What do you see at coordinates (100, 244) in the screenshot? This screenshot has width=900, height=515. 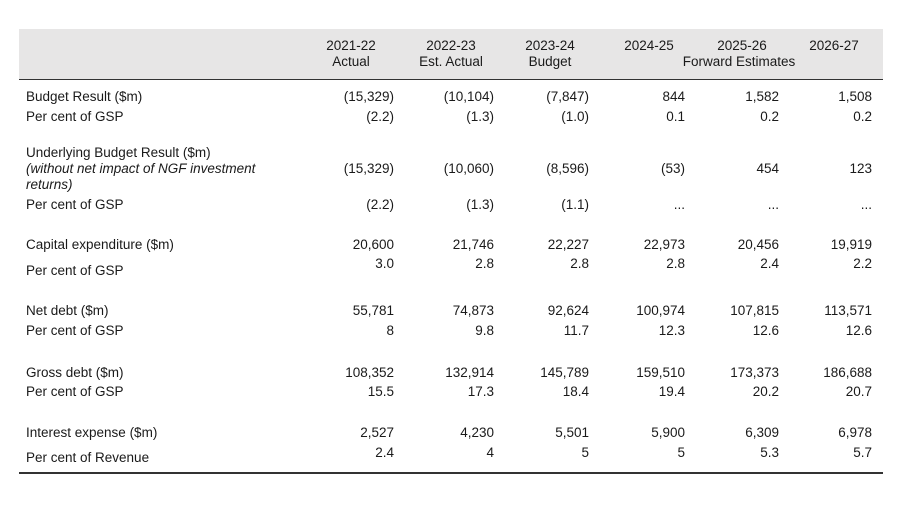 I see `row-label-capex: Capital expenditure ($m)` at bounding box center [100, 244].